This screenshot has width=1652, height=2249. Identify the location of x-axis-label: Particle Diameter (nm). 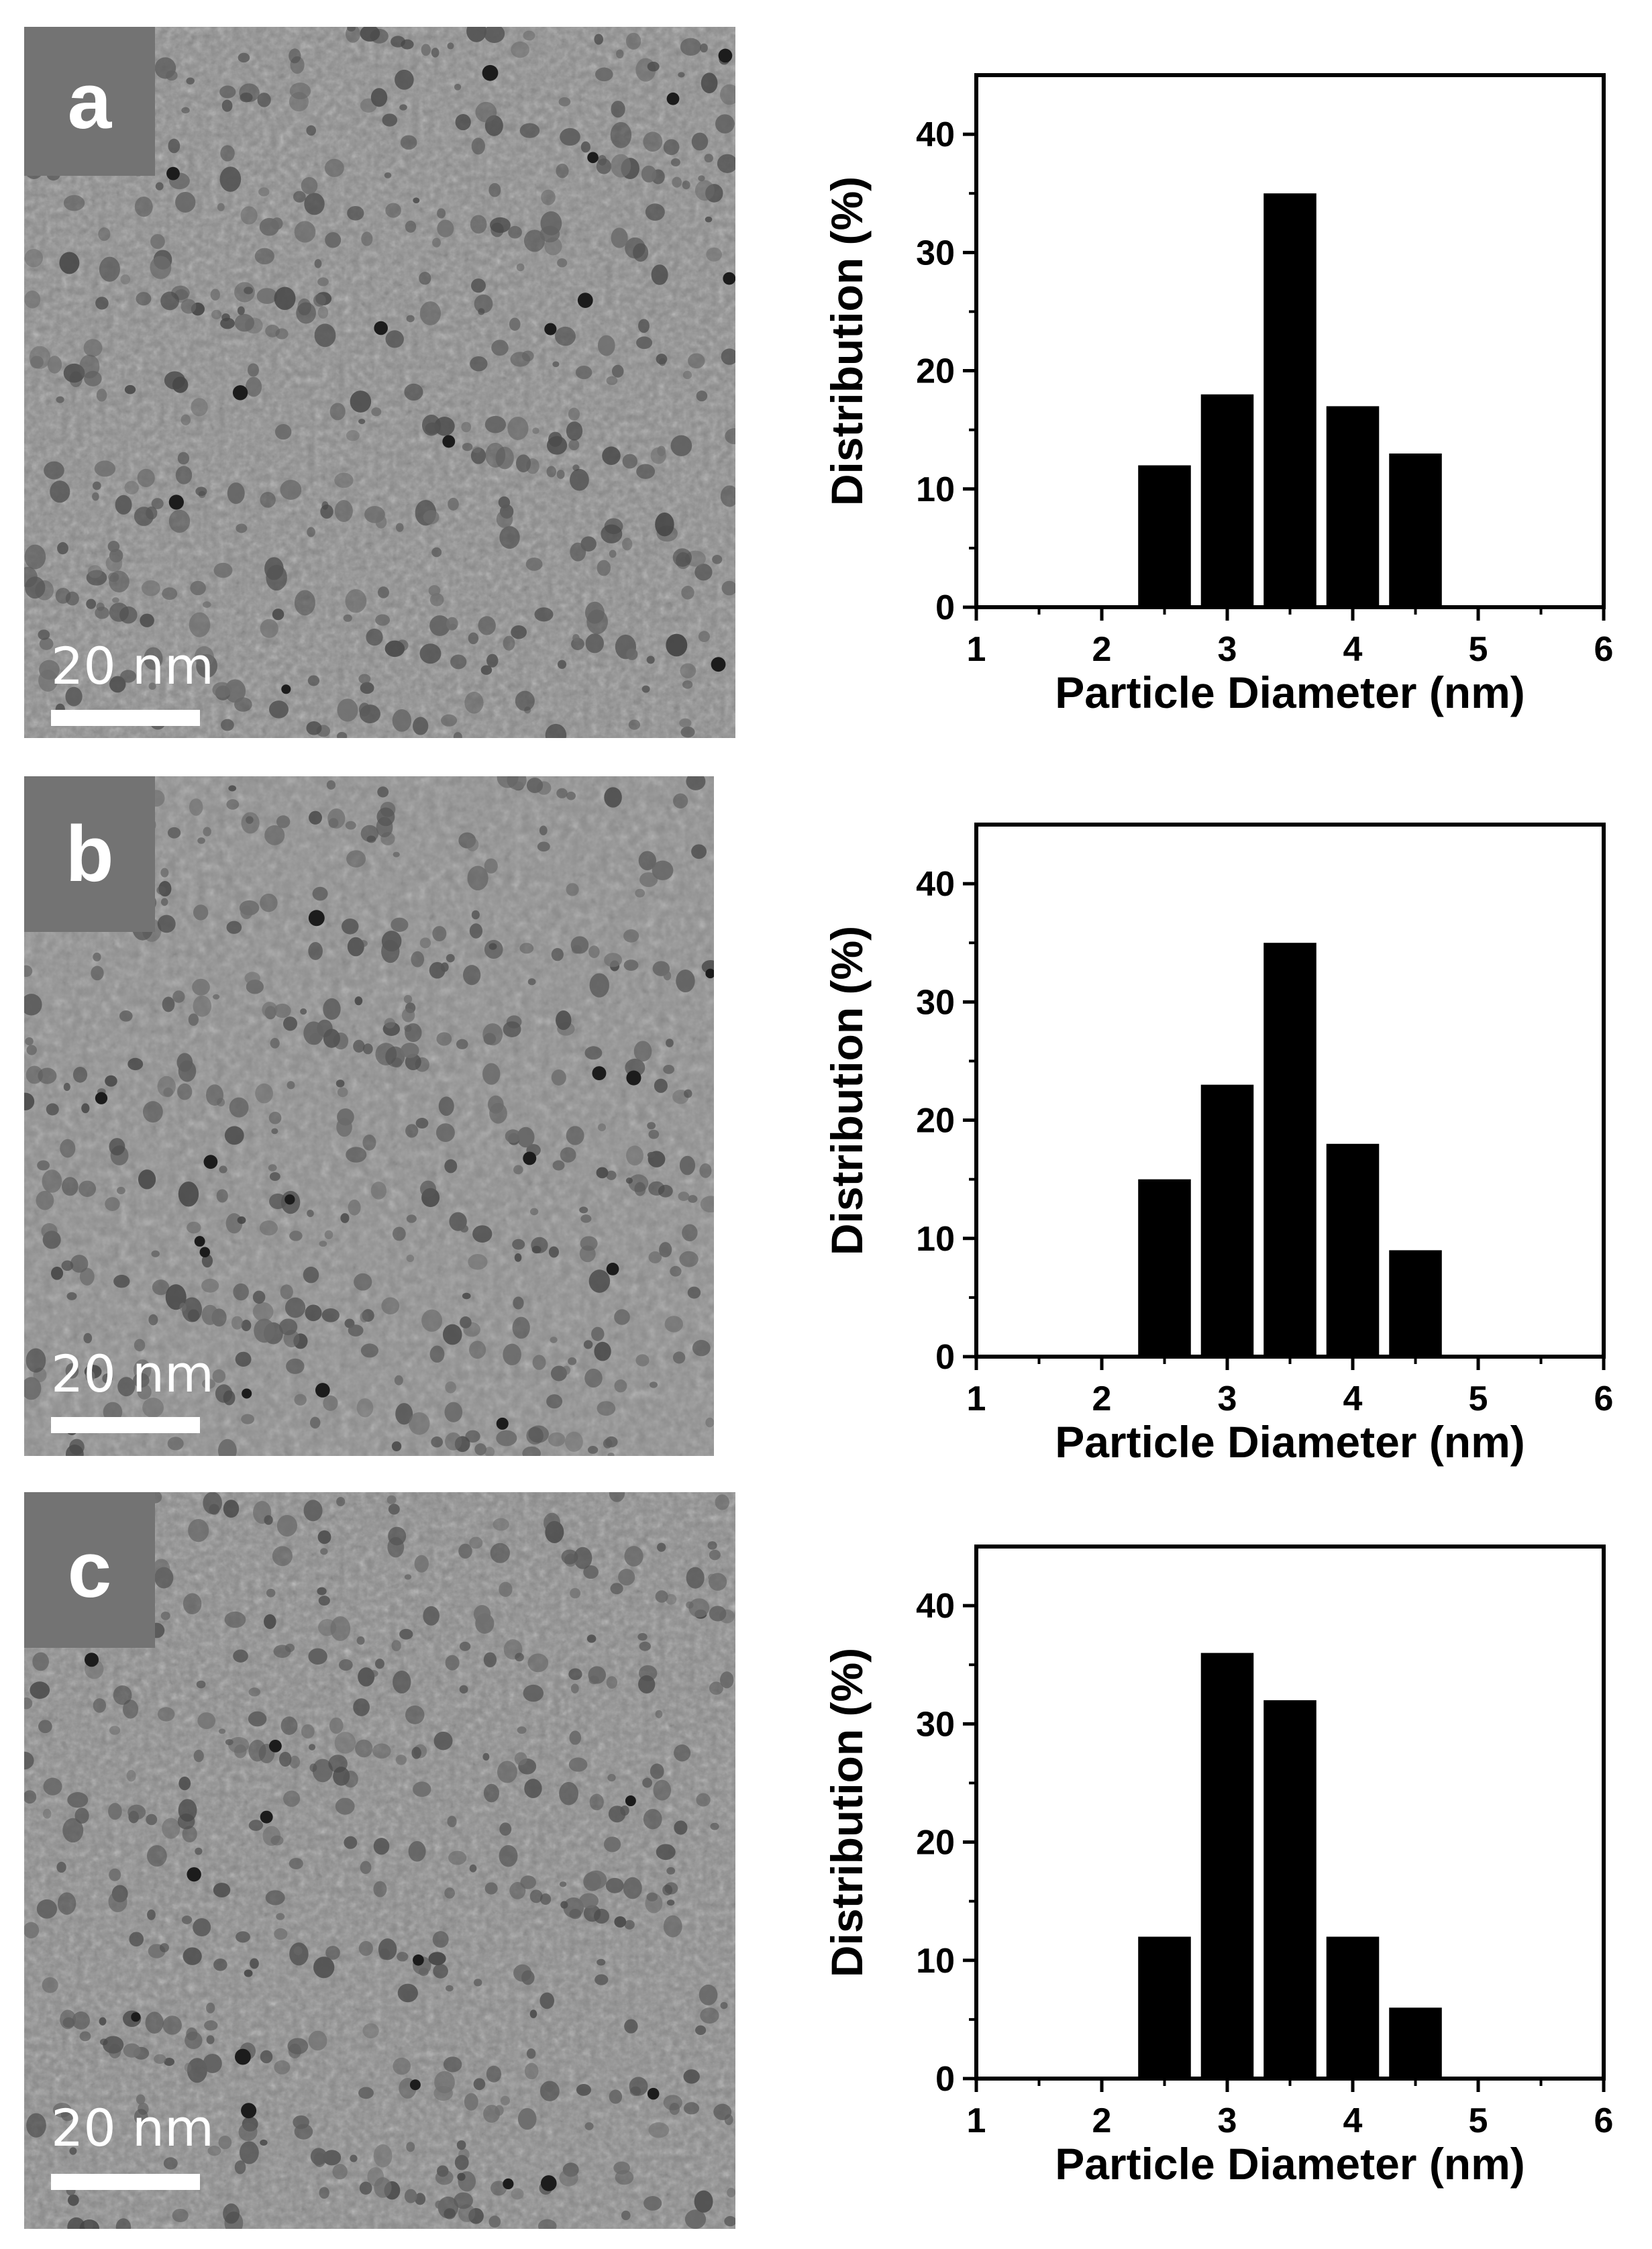
(1290, 2164).